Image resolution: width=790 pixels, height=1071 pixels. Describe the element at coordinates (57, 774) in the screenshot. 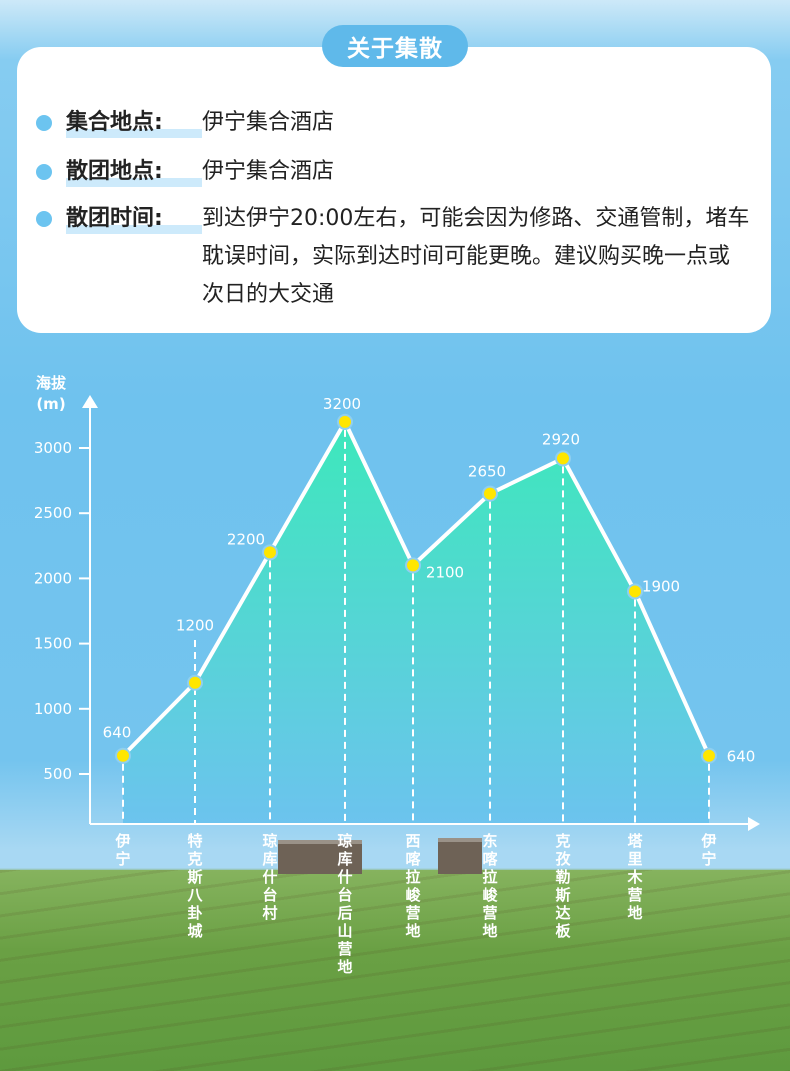

I see `y-tick-label: 500` at that location.